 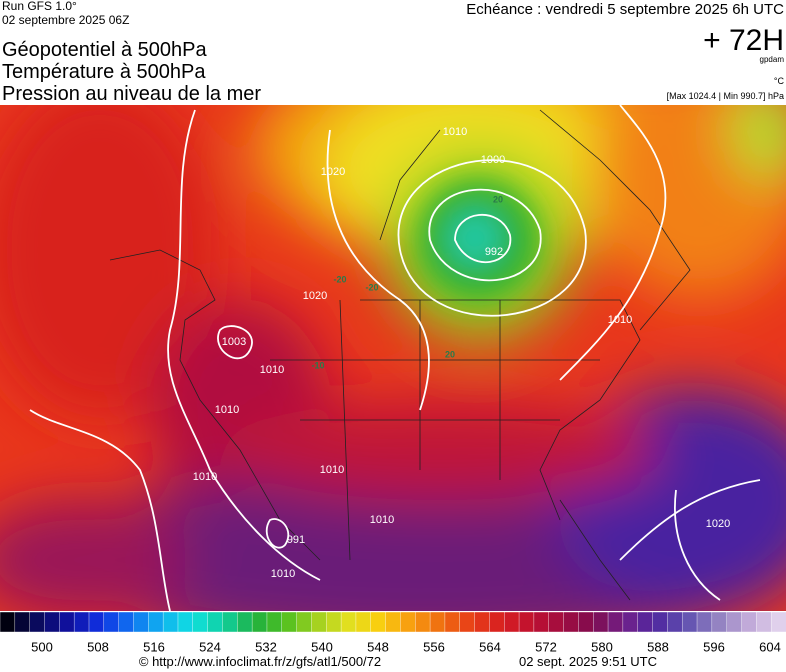 What do you see at coordinates (743, 40) in the screenshot?
I see `lead-time: + 72H` at bounding box center [743, 40].